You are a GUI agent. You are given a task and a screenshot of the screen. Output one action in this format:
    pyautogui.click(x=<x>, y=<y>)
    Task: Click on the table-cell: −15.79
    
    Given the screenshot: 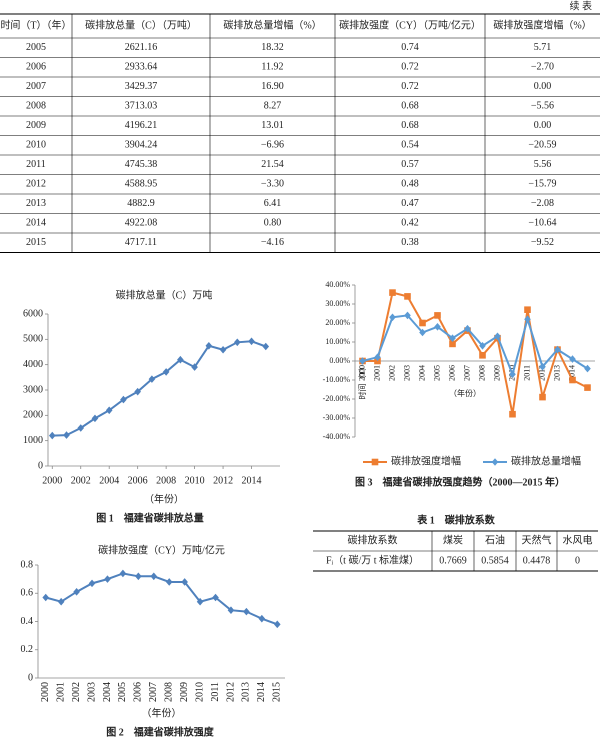 What is the action you would take?
    pyautogui.click(x=542, y=184)
    